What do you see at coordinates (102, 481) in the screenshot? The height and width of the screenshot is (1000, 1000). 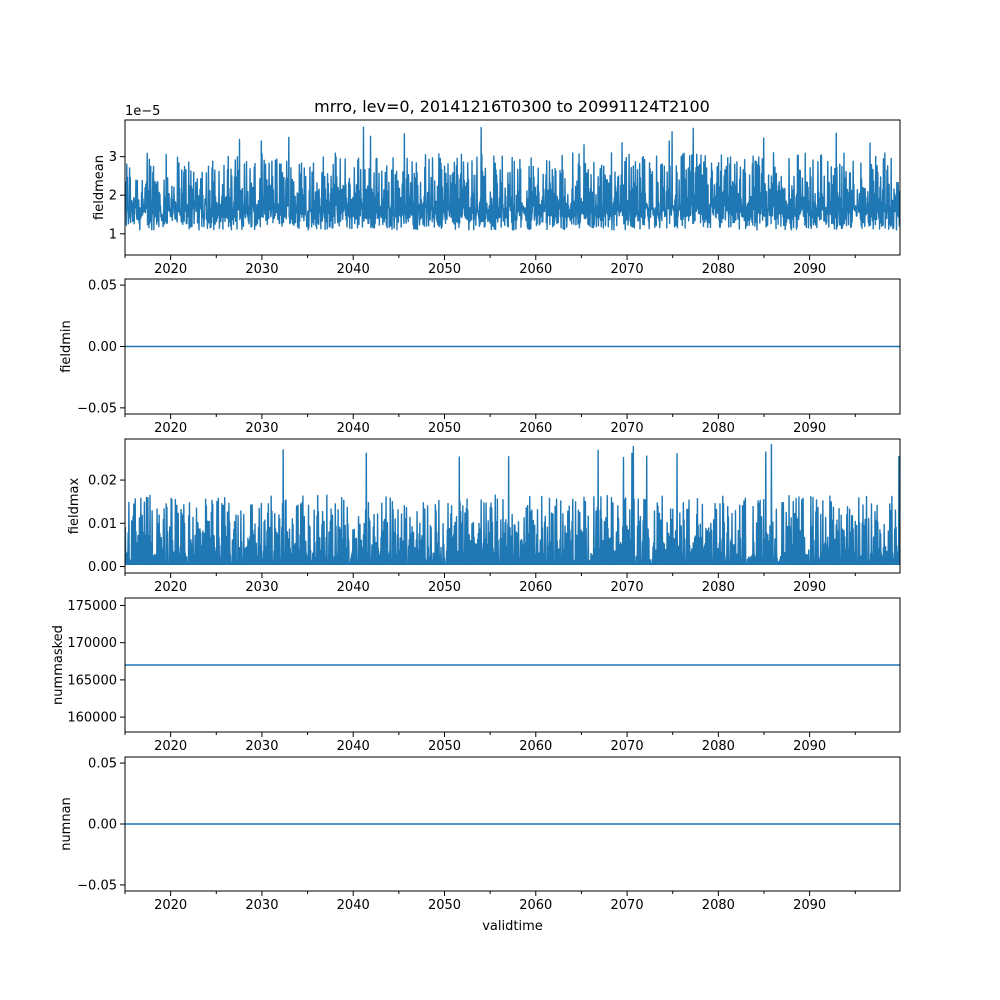 I see `y-tick-label: 0.02` at bounding box center [102, 481].